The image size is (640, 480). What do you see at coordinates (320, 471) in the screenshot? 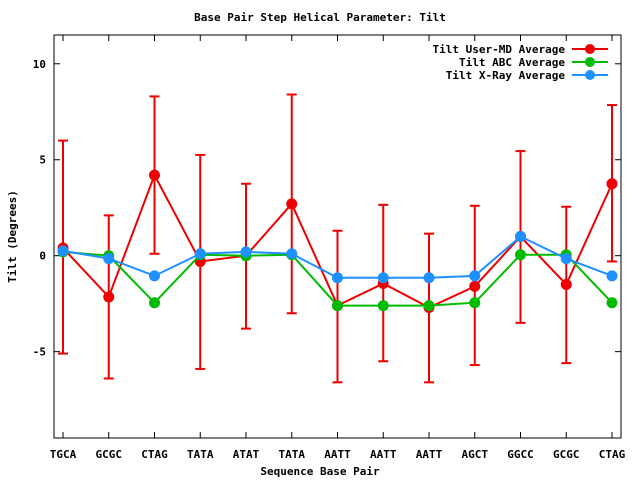
I see `x-axis-label: Sequence Base Pair` at bounding box center [320, 471].